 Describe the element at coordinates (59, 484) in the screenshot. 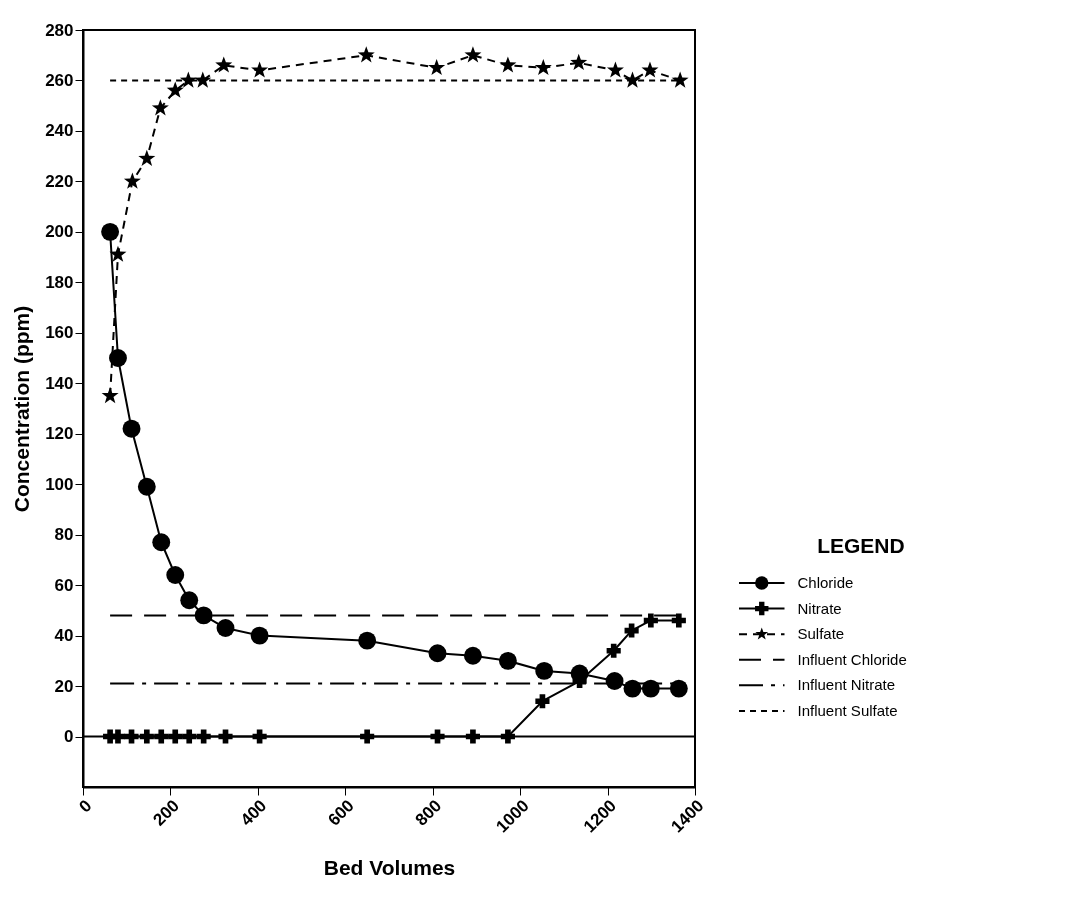

I see `y-tick-label: 100` at that location.